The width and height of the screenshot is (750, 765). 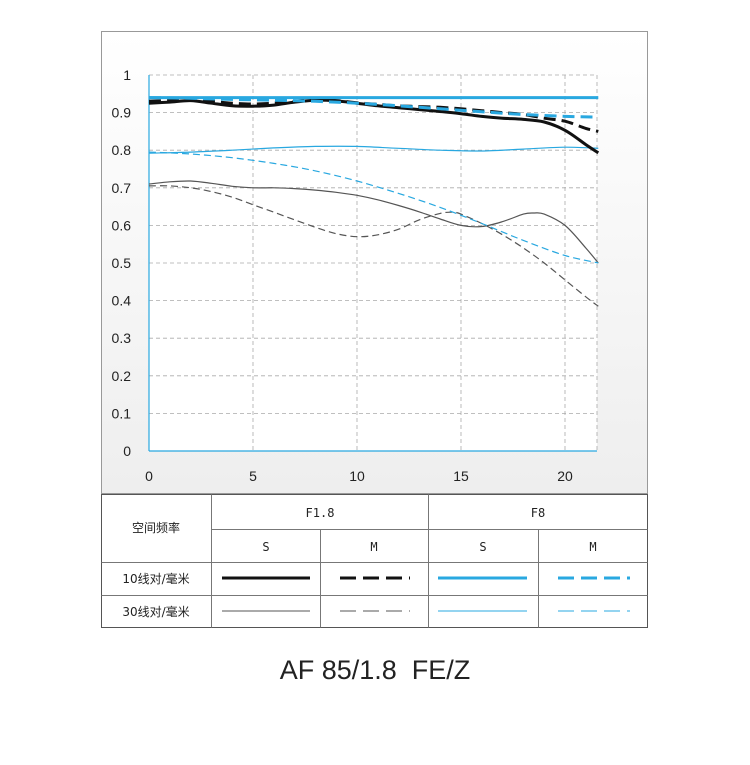 What do you see at coordinates (122, 113) in the screenshot?
I see `y-tick-label: 0.9` at bounding box center [122, 113].